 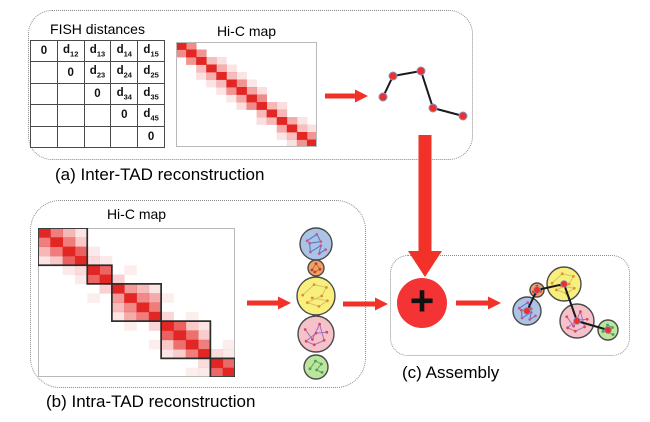 I want to click on panel-a-caption: (a) Inter-TAD reconstruction, so click(x=160, y=174).